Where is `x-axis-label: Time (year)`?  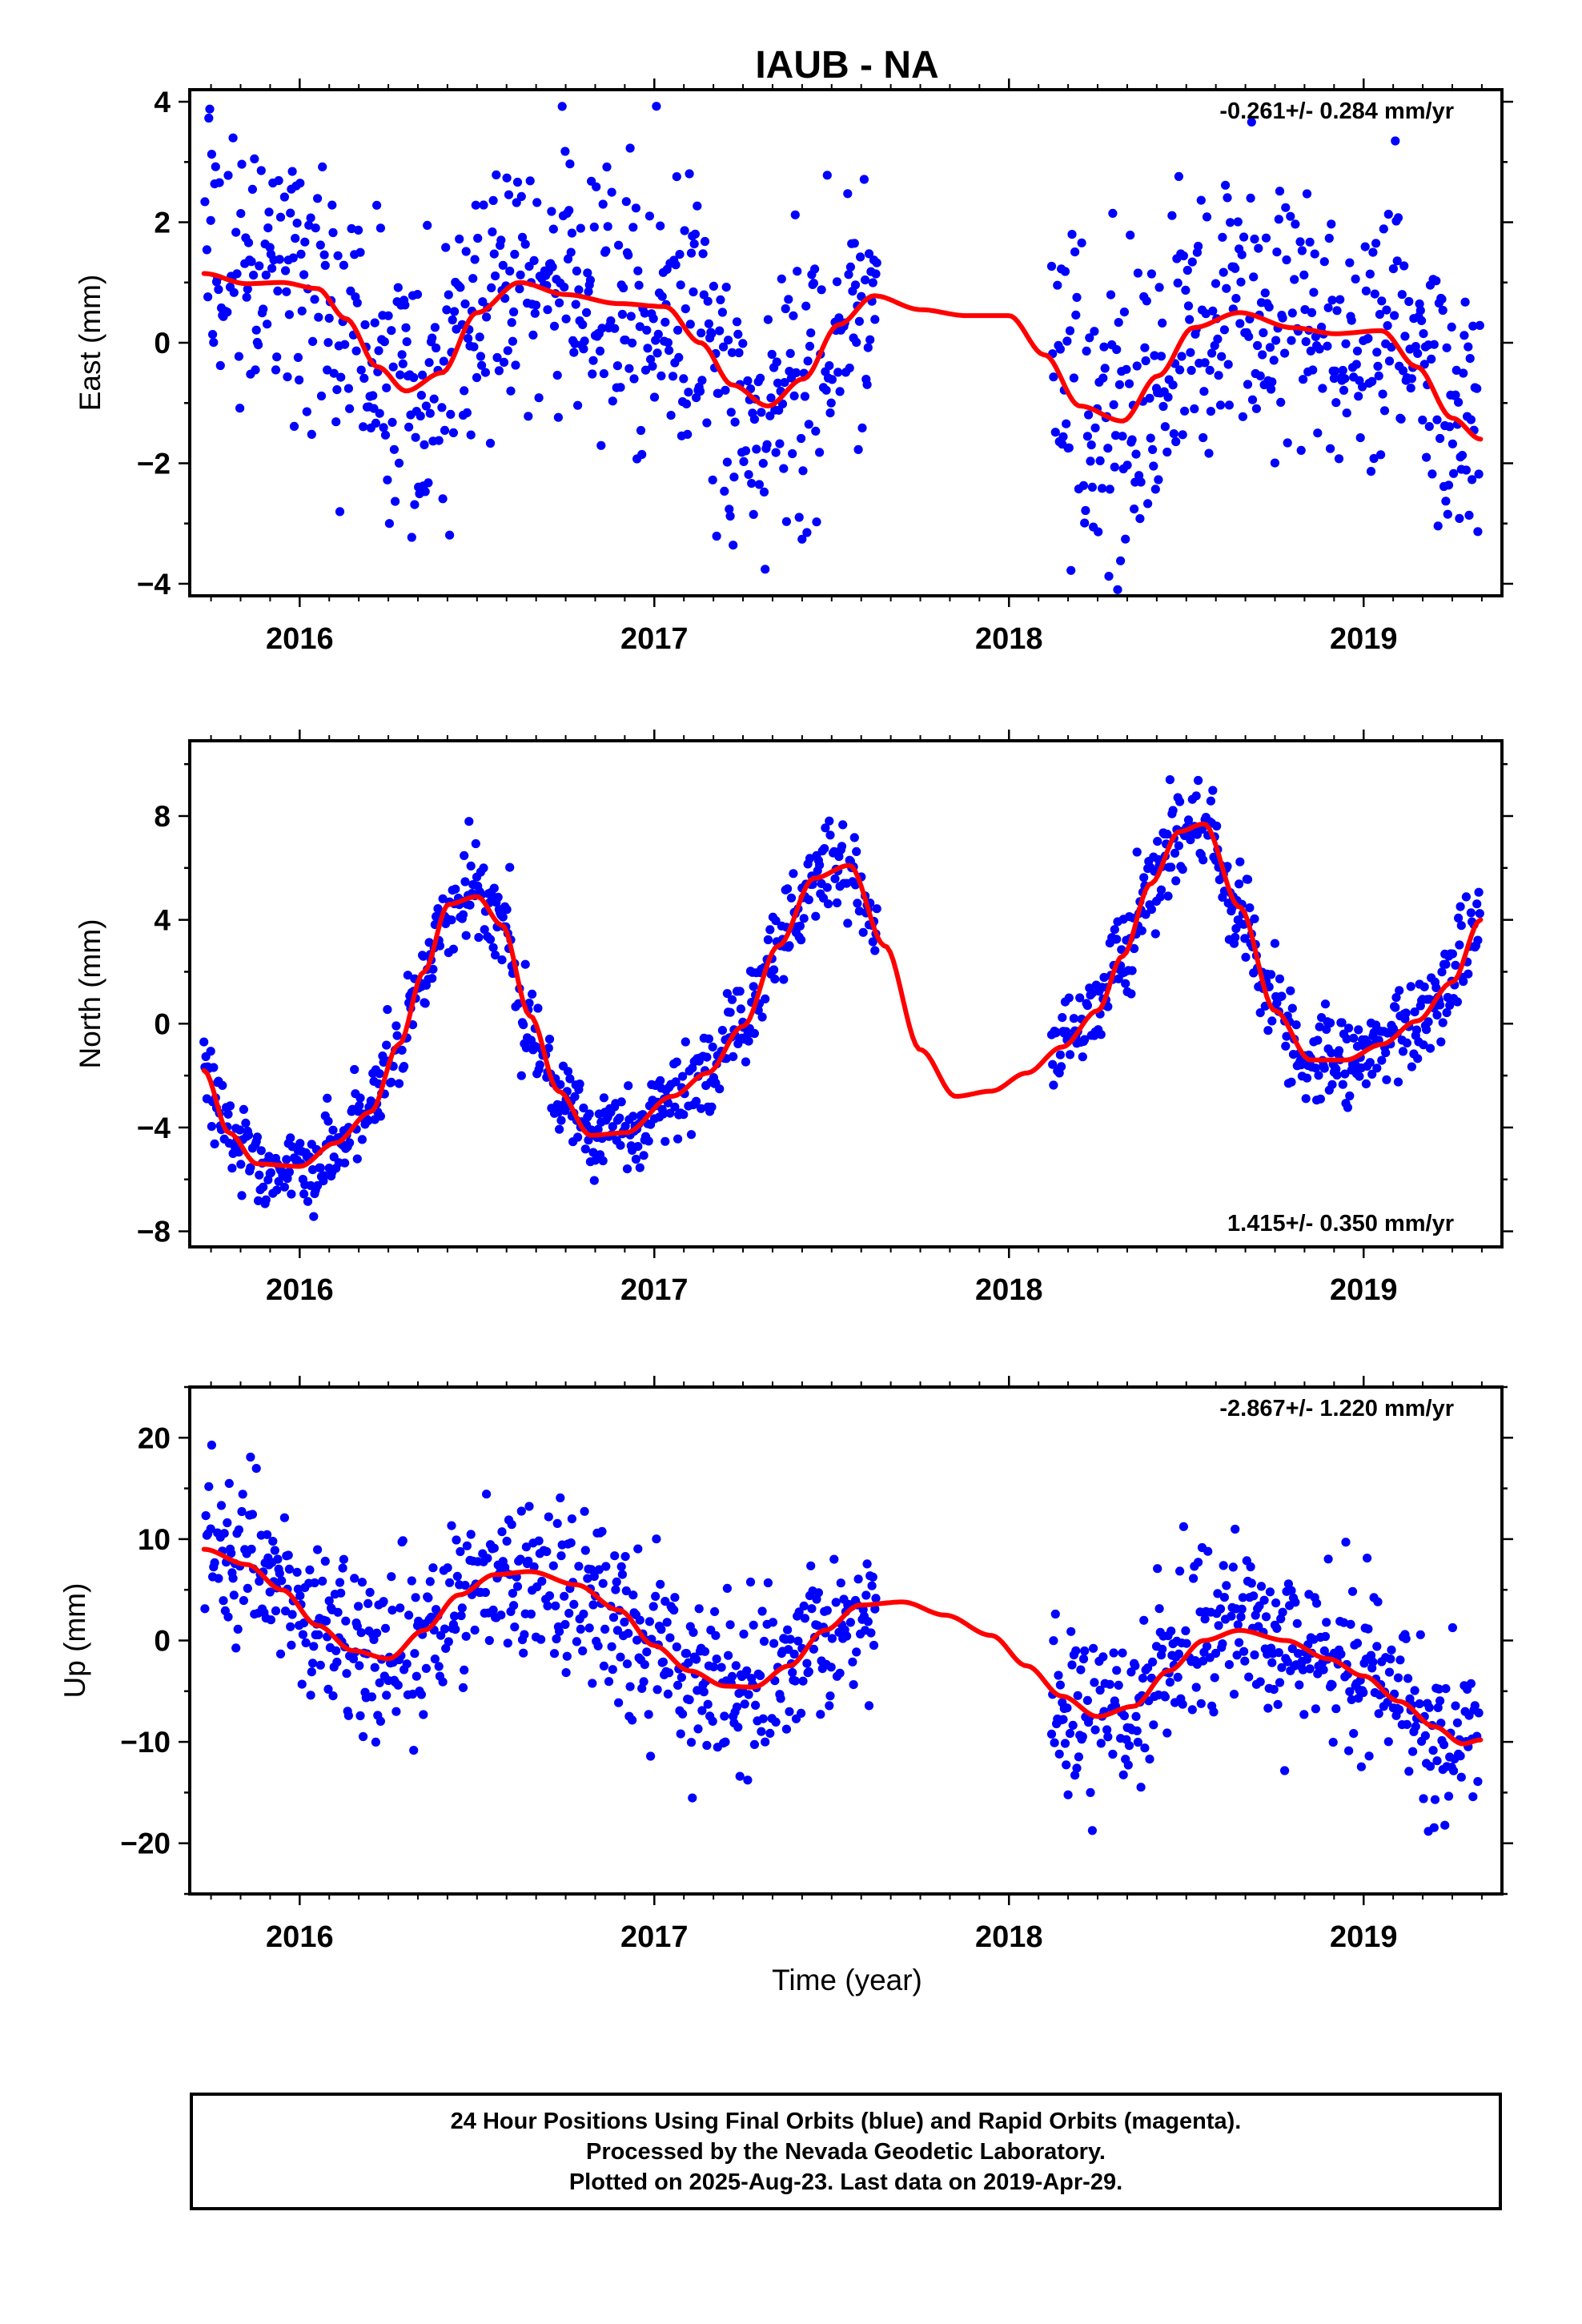
x-axis-label: Time (year) is located at coordinates (847, 1980).